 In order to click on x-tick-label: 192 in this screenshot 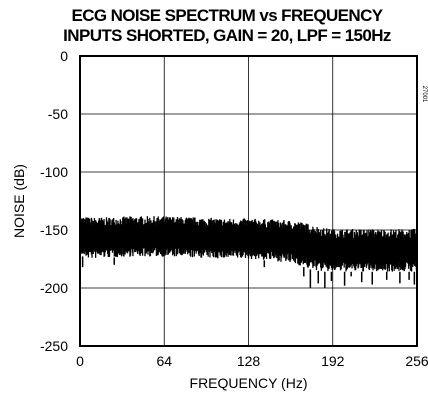, I will do `click(333, 361)`.